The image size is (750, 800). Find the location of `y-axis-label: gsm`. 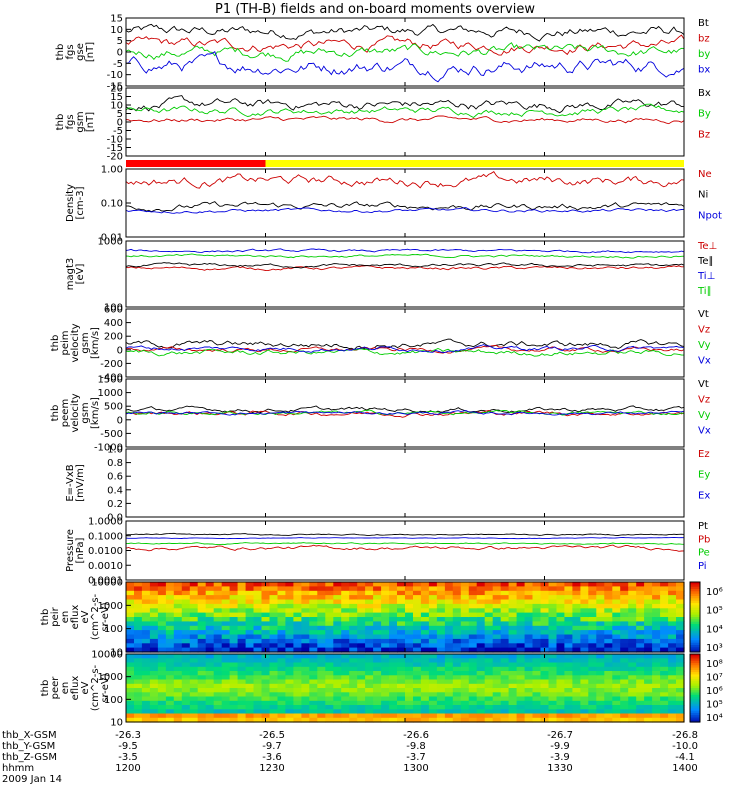

y-axis-label: gsm is located at coordinates (85, 412).